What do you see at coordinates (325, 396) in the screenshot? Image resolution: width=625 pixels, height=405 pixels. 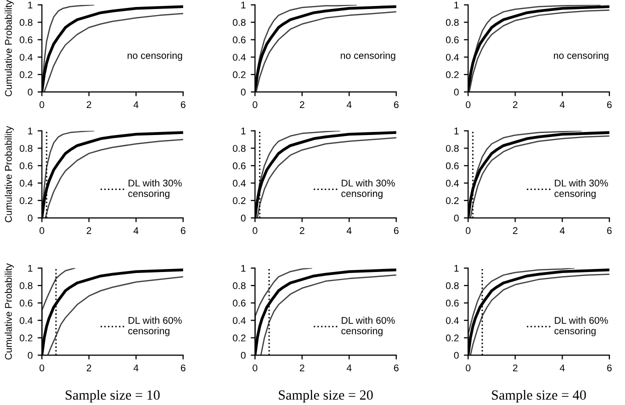 I see `x-axis-title: Sample size = 20` at bounding box center [325, 396].